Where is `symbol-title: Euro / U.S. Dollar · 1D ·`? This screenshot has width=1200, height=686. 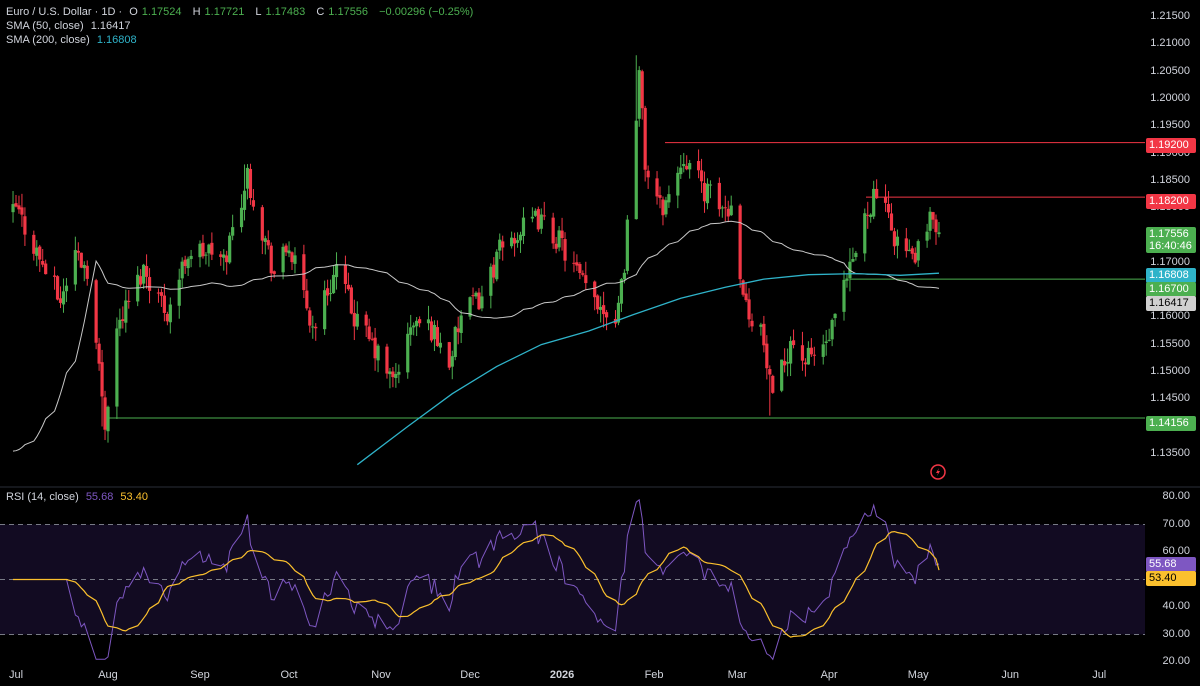 symbol-title: Euro / U.S. Dollar · 1D · is located at coordinates (64, 12).